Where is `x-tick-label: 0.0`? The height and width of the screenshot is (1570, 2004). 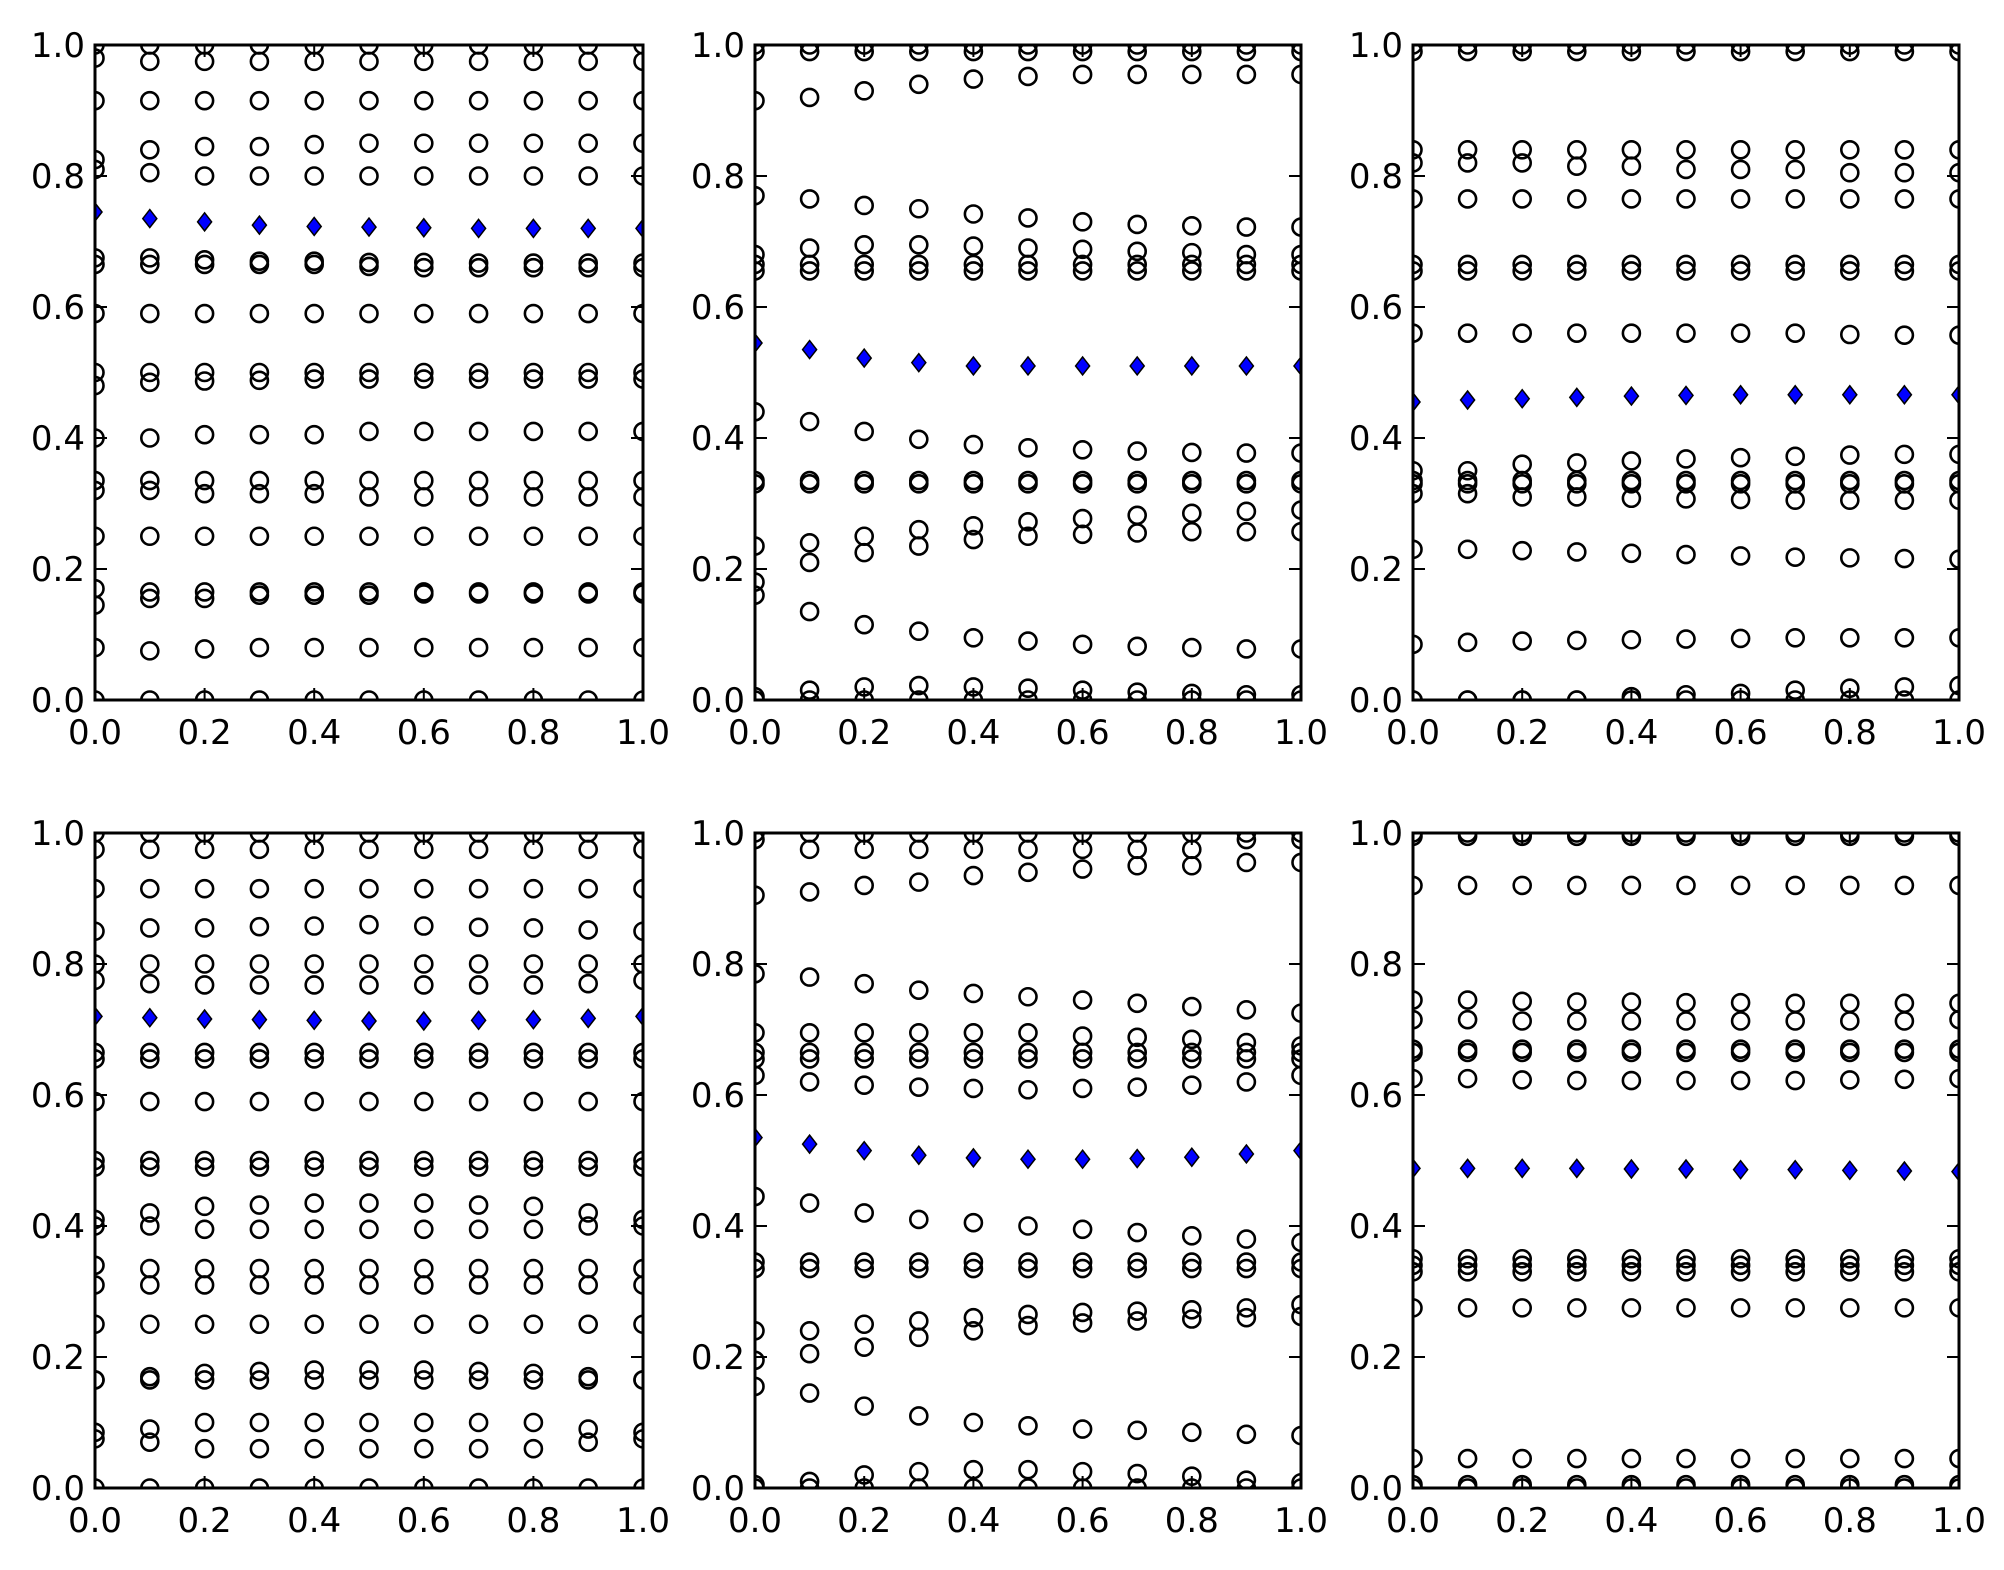
x-tick-label: 0.0 is located at coordinates (755, 1521).